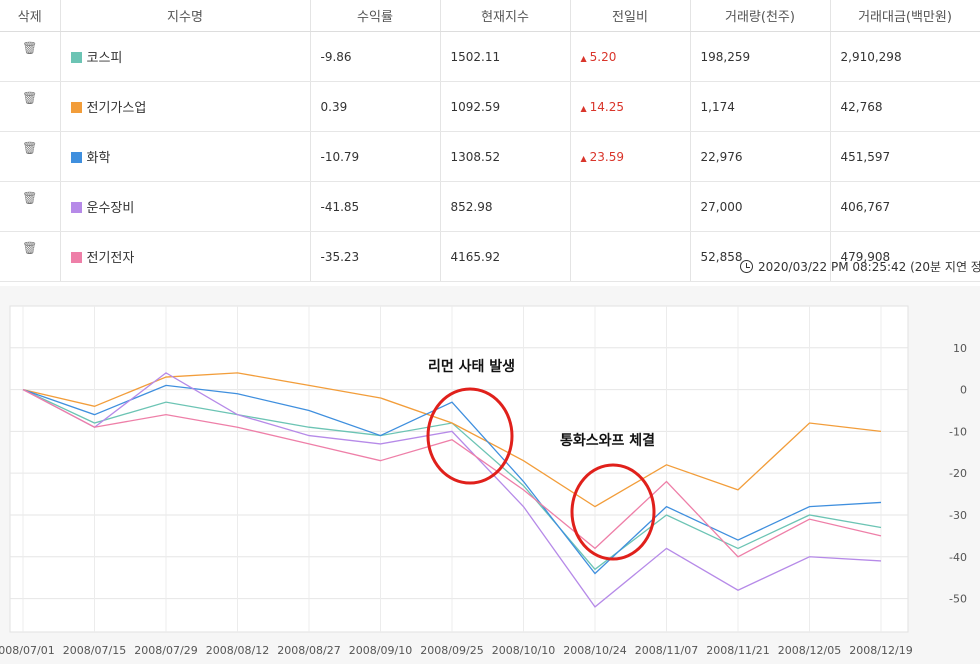 The image size is (980, 664). I want to click on return-cell: -10.79, so click(375, 156).